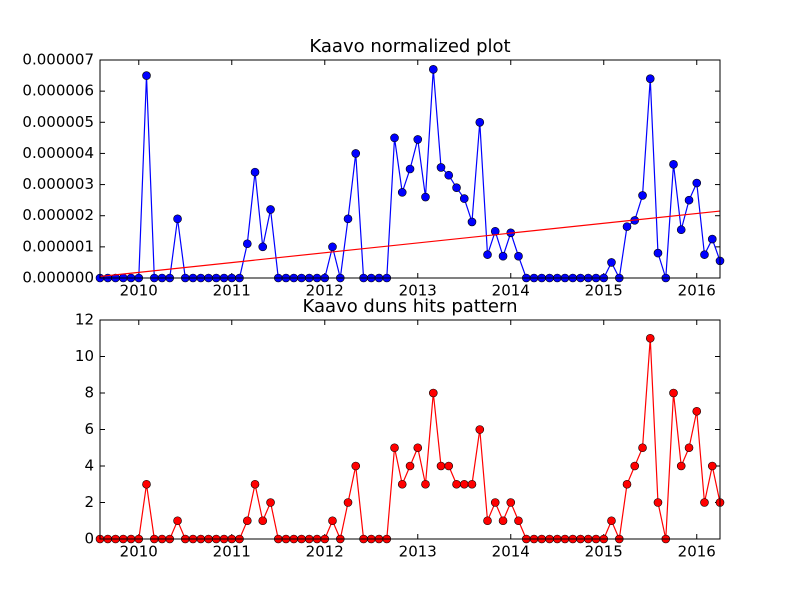 This screenshot has height=600, width=800. I want to click on y-tick-label: 10, so click(84, 356).